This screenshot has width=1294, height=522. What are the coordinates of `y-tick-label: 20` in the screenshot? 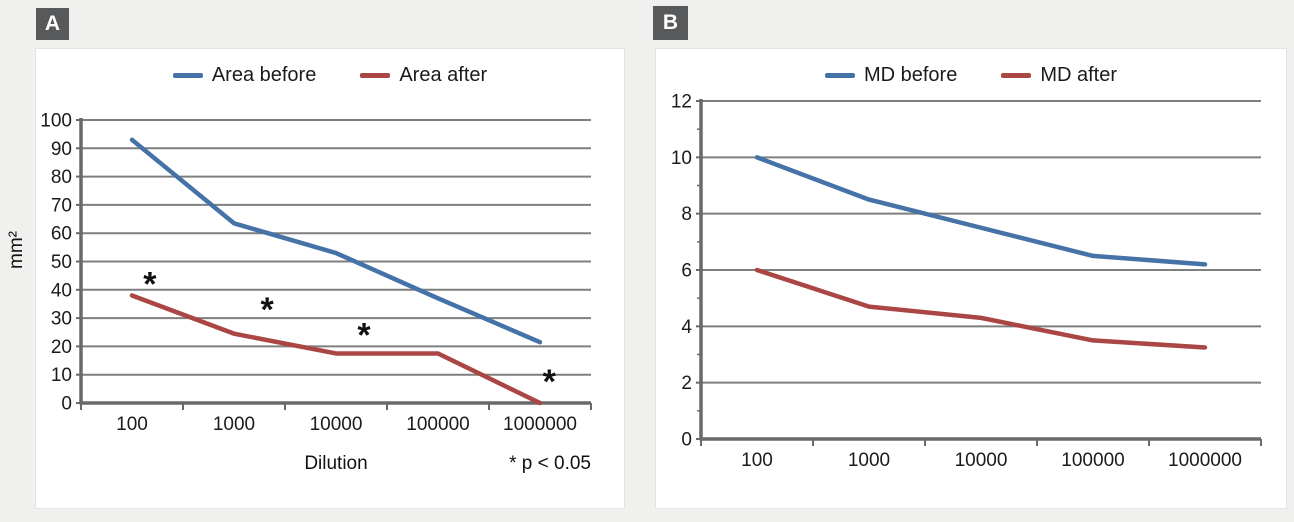 It's located at (61, 347).